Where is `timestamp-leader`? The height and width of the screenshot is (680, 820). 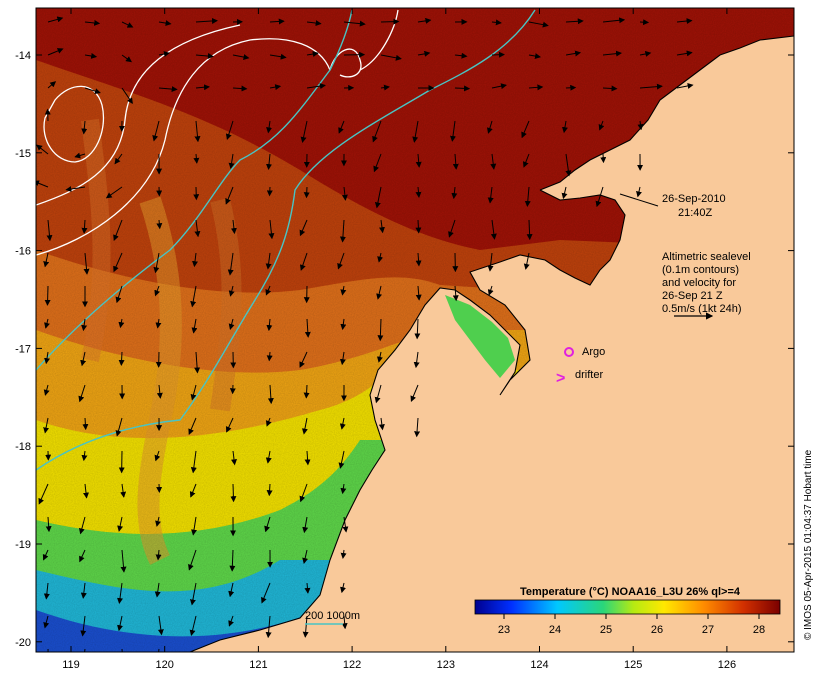
timestamp-leader is located at coordinates (639, 200).